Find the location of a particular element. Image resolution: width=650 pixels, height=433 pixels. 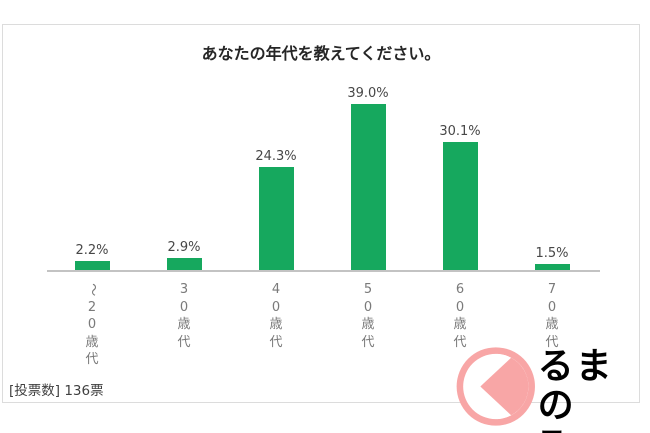

x-axis-label: 〜 2 0 歳代 is located at coordinates (92, 325).